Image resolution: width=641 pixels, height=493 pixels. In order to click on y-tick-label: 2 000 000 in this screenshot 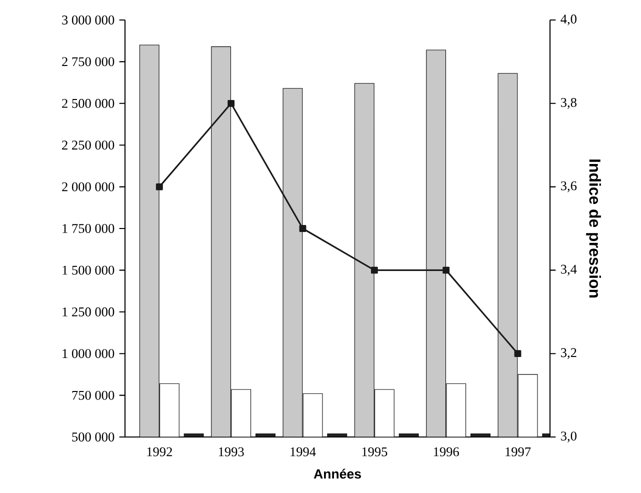, I will do `click(88, 187)`.